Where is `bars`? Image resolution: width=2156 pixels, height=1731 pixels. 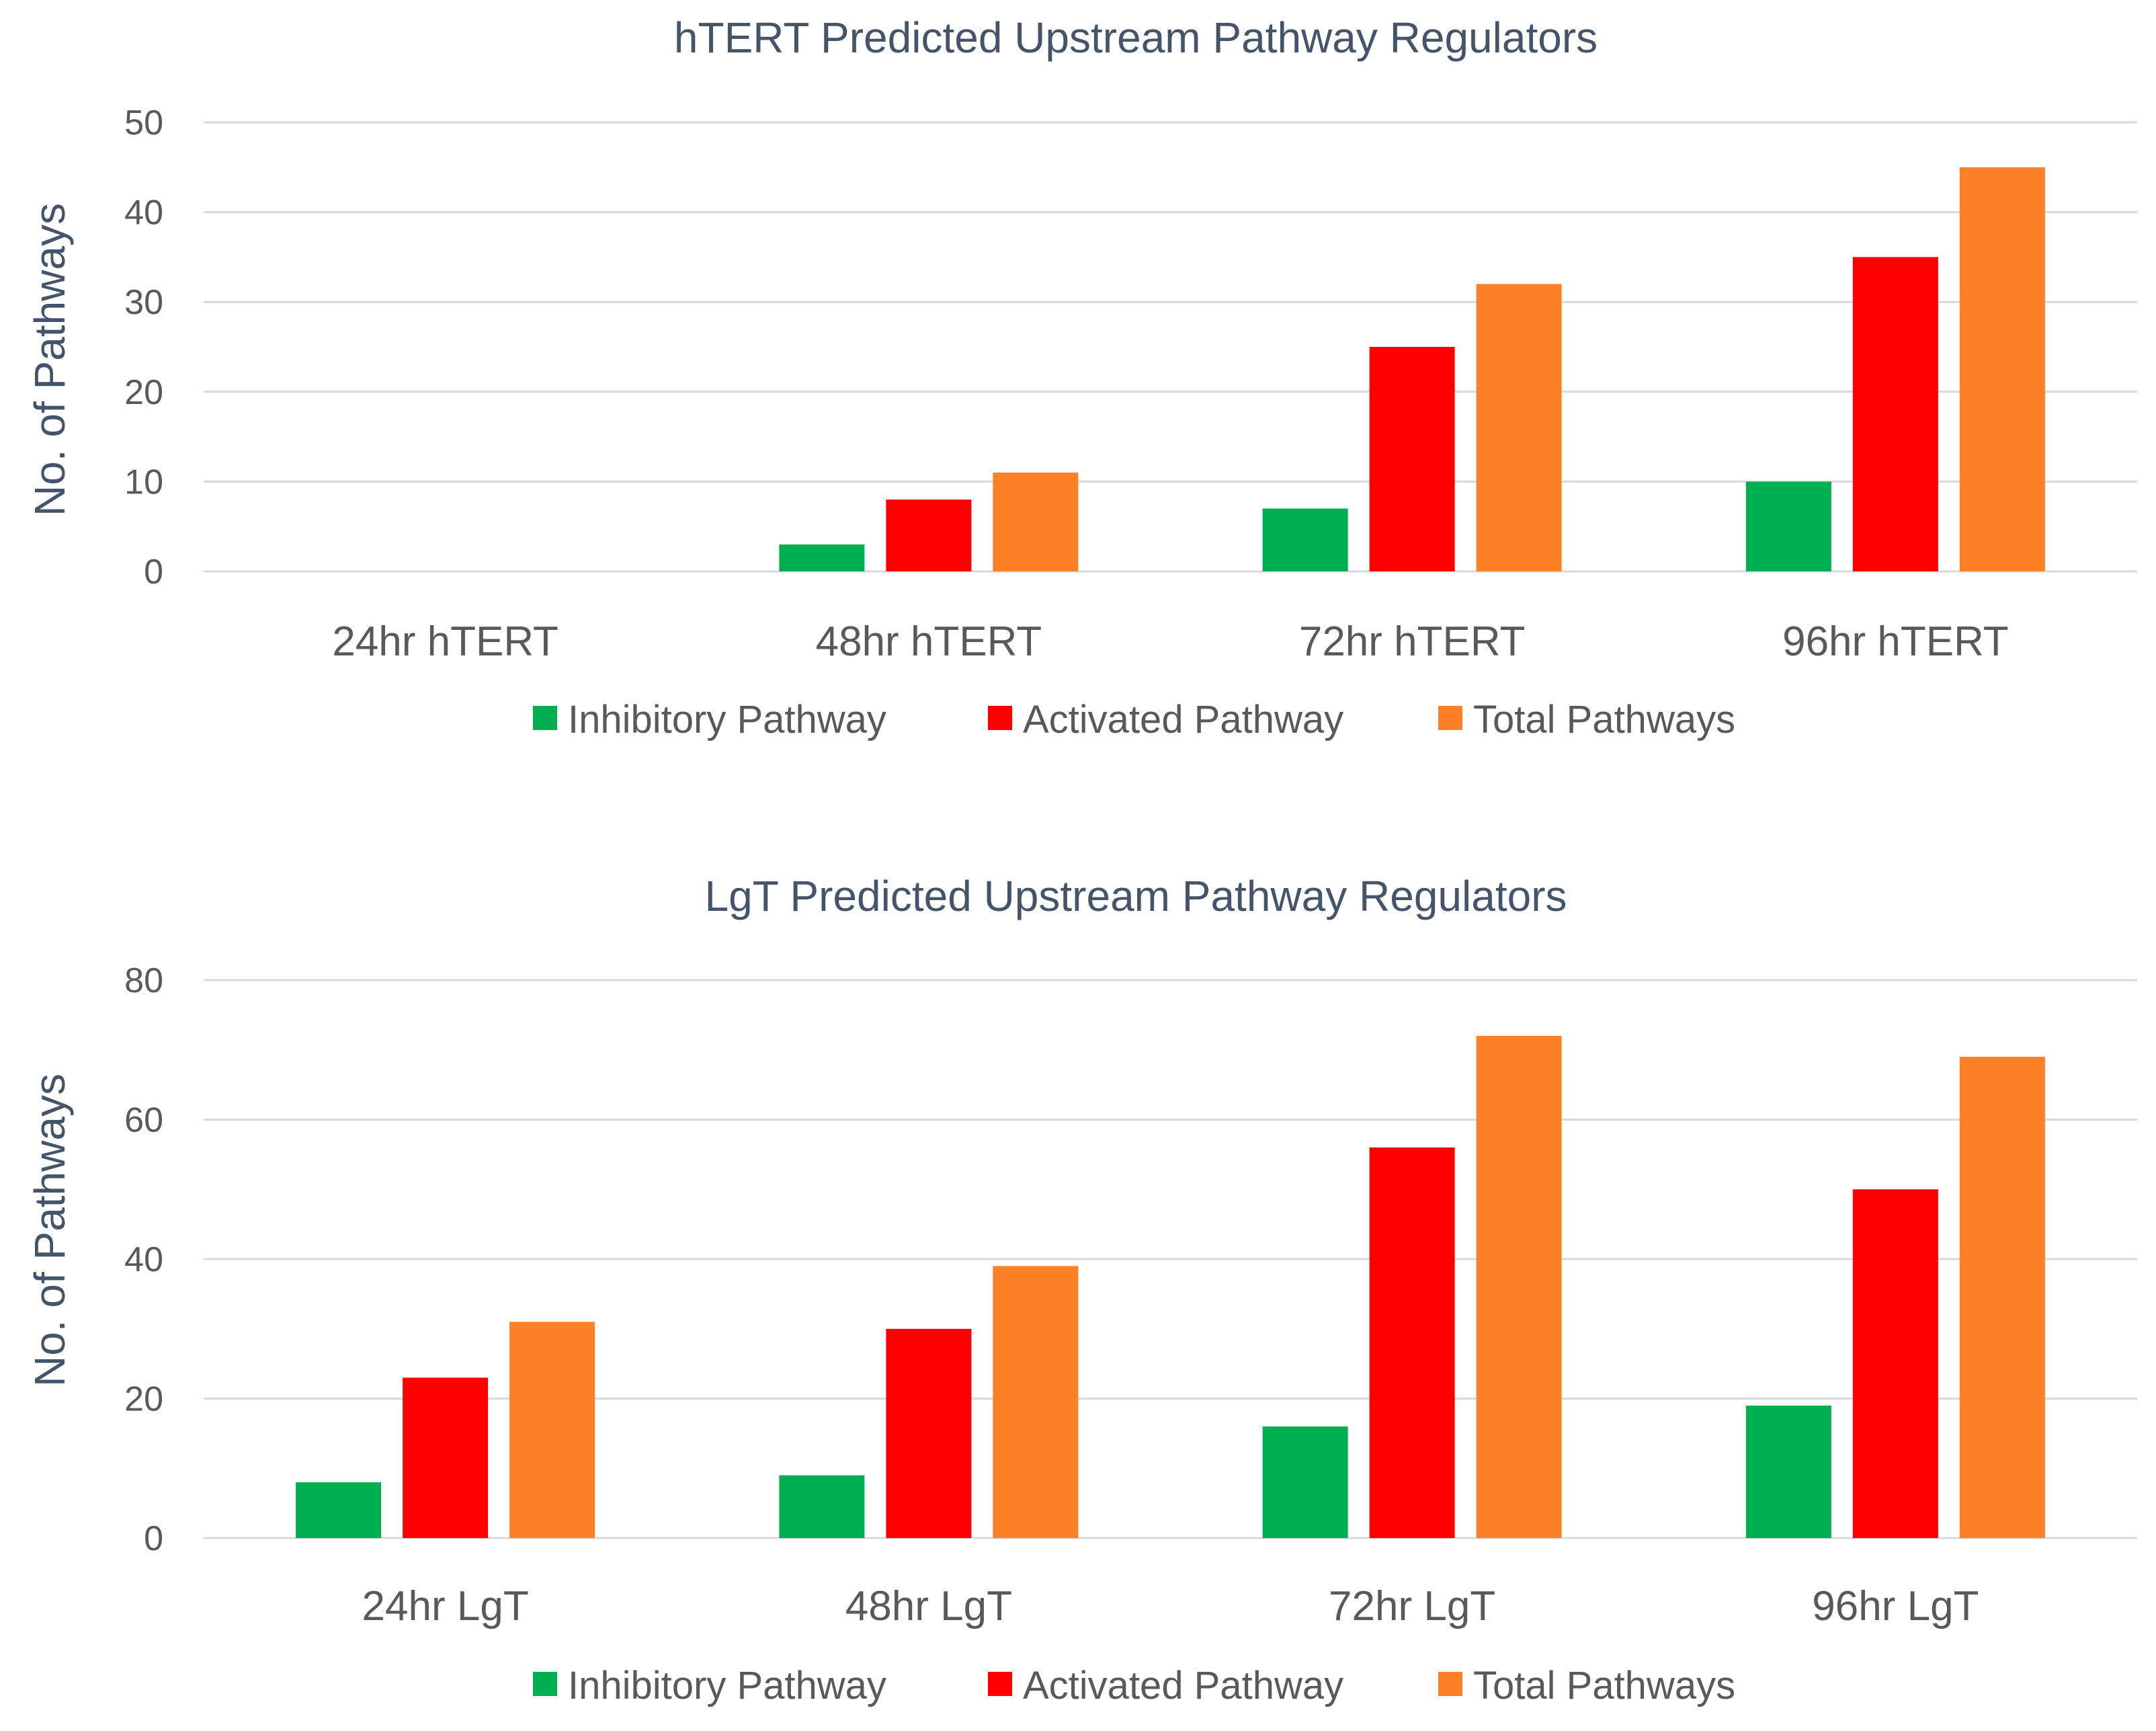 bars is located at coordinates (1412, 369).